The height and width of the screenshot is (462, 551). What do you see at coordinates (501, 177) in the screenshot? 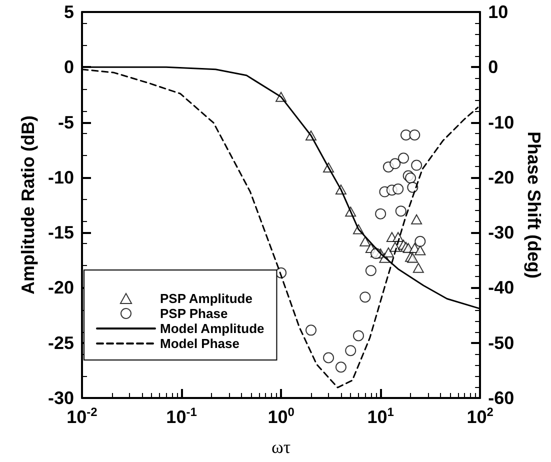
I see `y2-tick-label: -20` at bounding box center [501, 177].